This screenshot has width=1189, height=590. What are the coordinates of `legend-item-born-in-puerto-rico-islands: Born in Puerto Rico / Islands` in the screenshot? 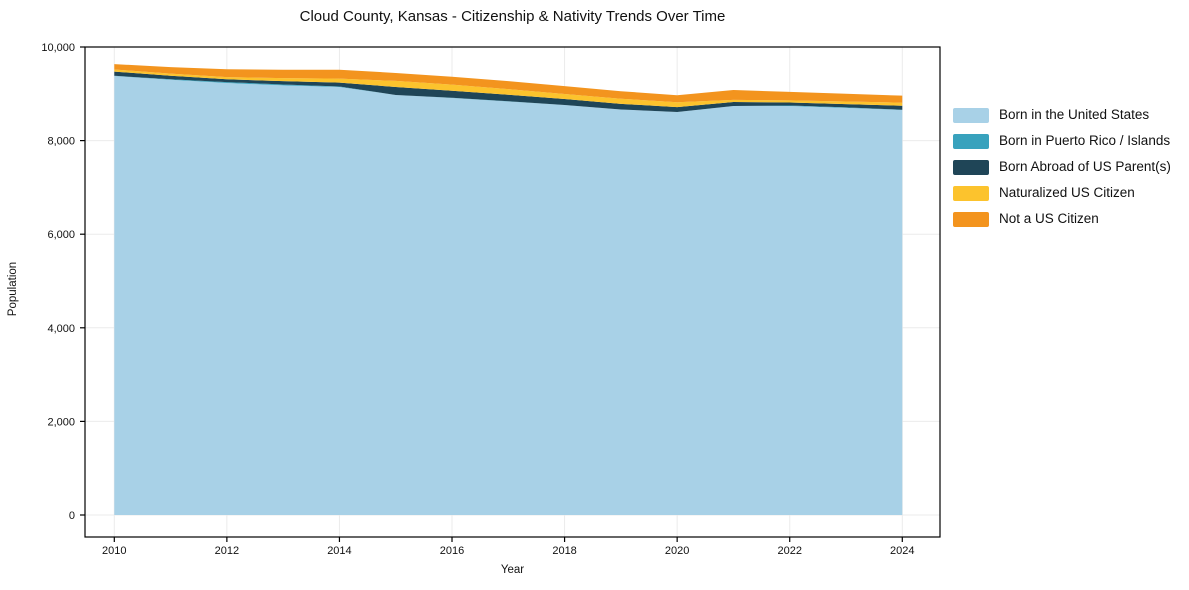 It's located at (1062, 141).